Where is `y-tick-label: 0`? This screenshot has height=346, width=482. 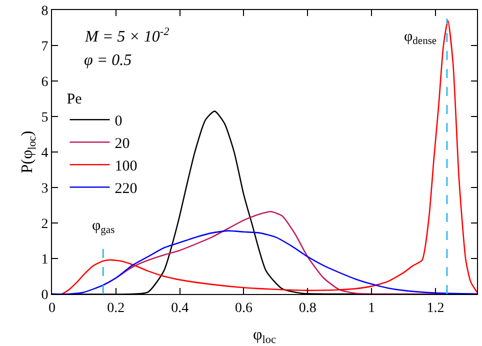
y-tick-label: 0 is located at coordinates (44, 295).